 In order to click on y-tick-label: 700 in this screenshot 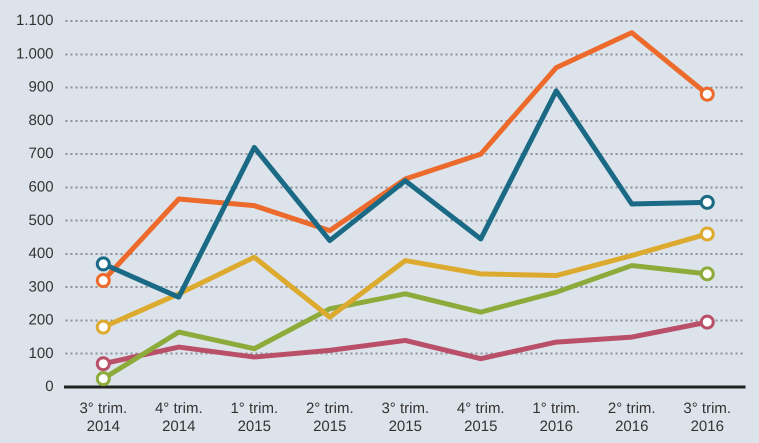, I will do `click(41, 153)`.